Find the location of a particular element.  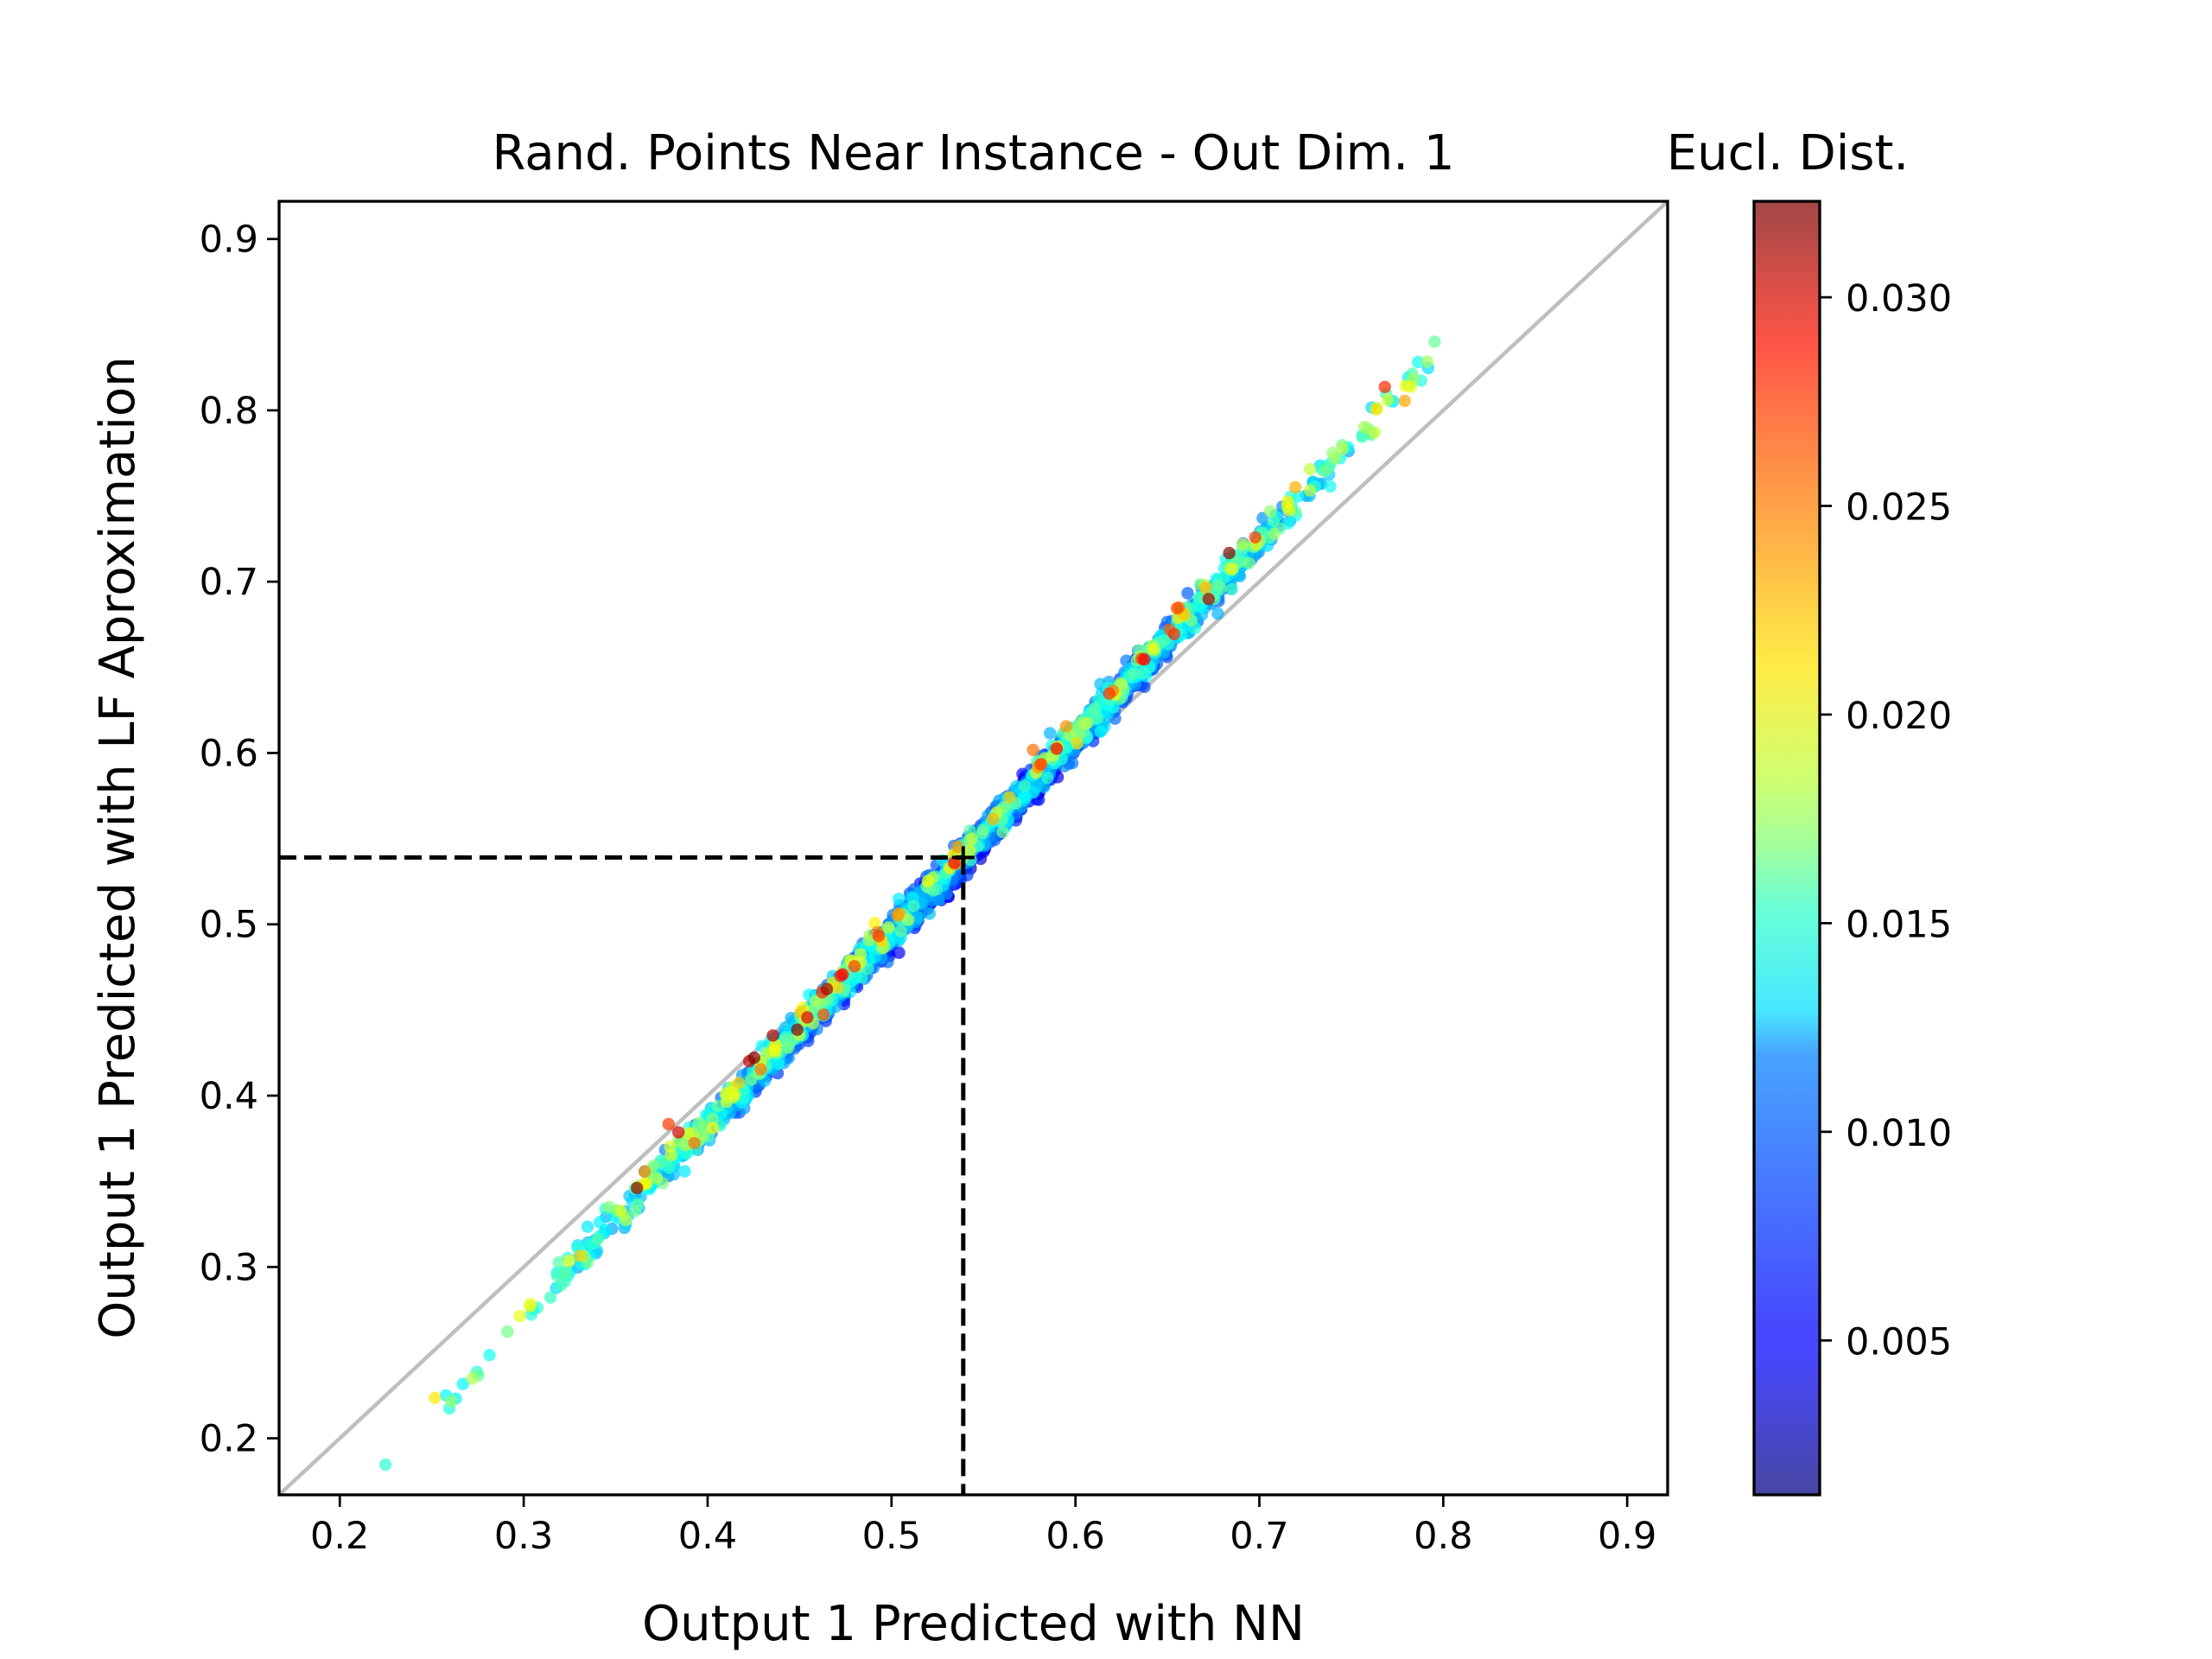

y-axis-ticks: 0.2 0.3 0.4 0.5 0.6 0.7 0.8 0.9 is located at coordinates (239, 840).